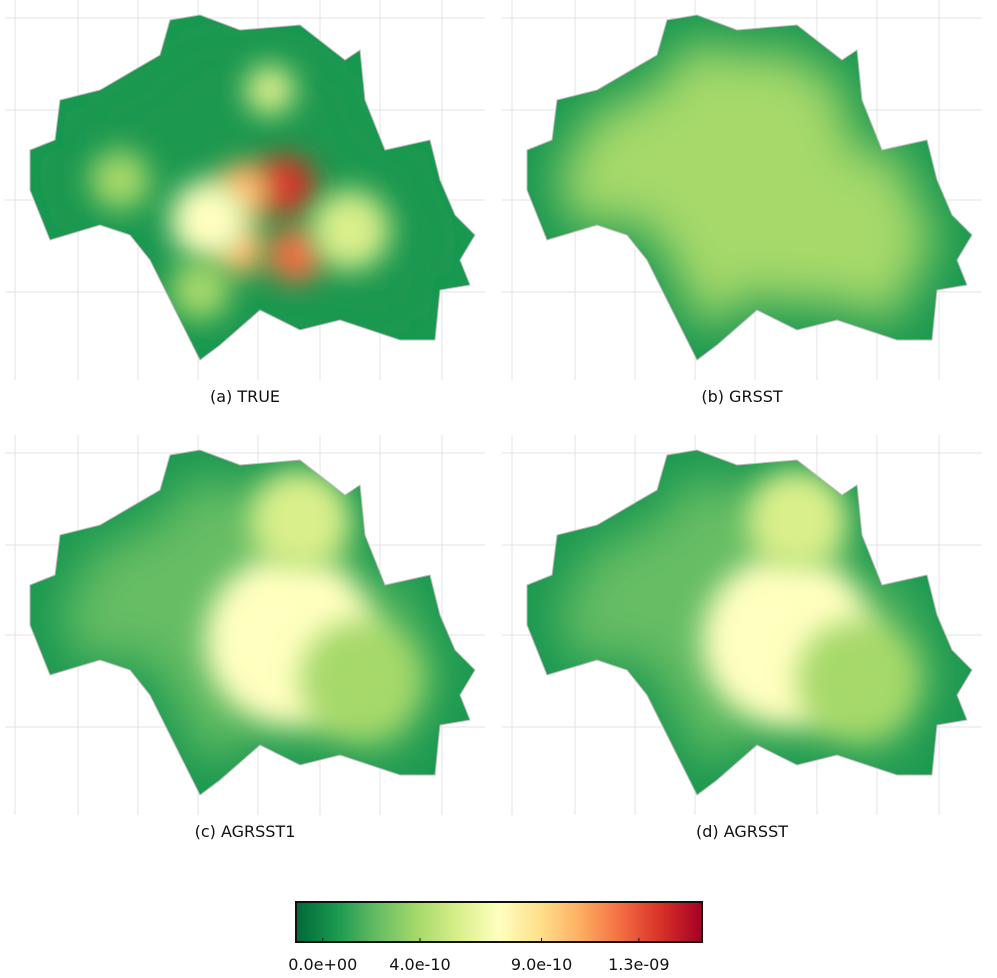  What do you see at coordinates (742, 396) in the screenshot?
I see `panel-caption: (b) GRSST` at bounding box center [742, 396].